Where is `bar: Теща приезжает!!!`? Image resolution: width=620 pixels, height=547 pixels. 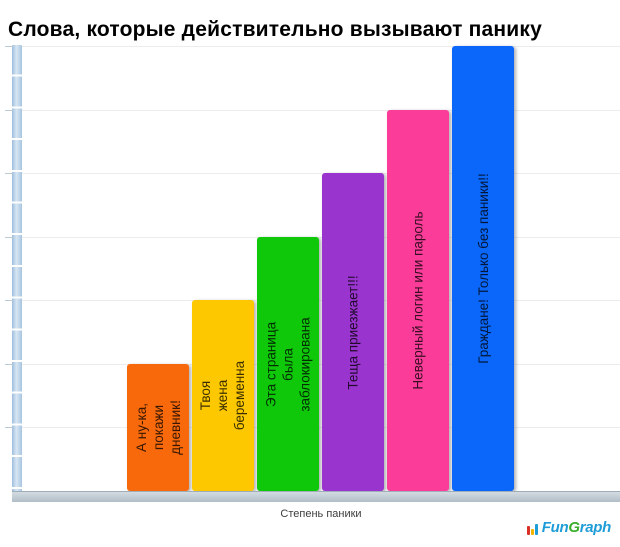
bar: Теща приезжает!!! is located at coordinates (353, 332).